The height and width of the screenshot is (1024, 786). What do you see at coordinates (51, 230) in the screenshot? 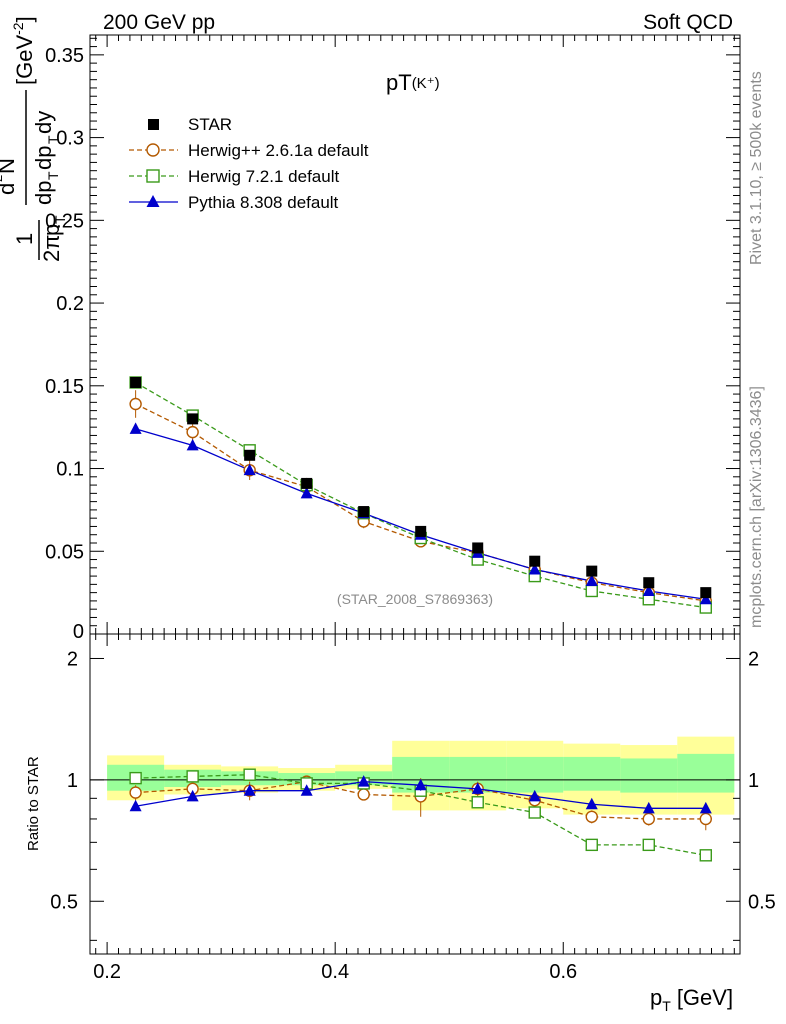
I see `svg-text: p` at bounding box center [51, 230].